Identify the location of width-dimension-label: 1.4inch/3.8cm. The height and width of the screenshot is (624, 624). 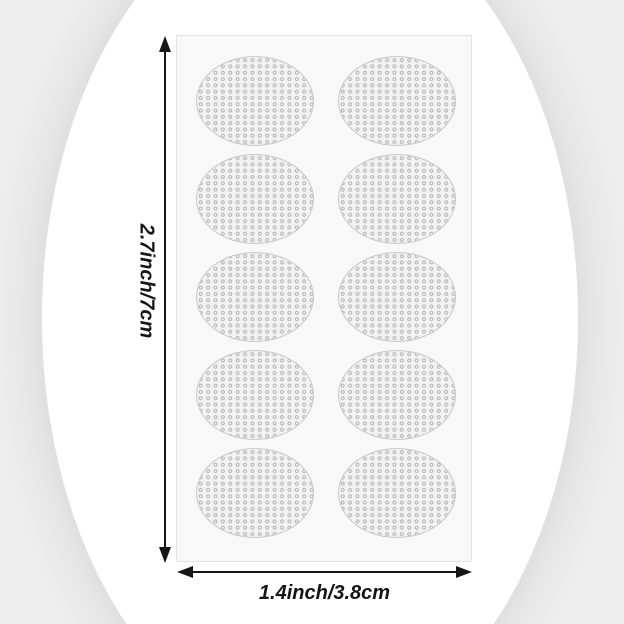
(324, 593).